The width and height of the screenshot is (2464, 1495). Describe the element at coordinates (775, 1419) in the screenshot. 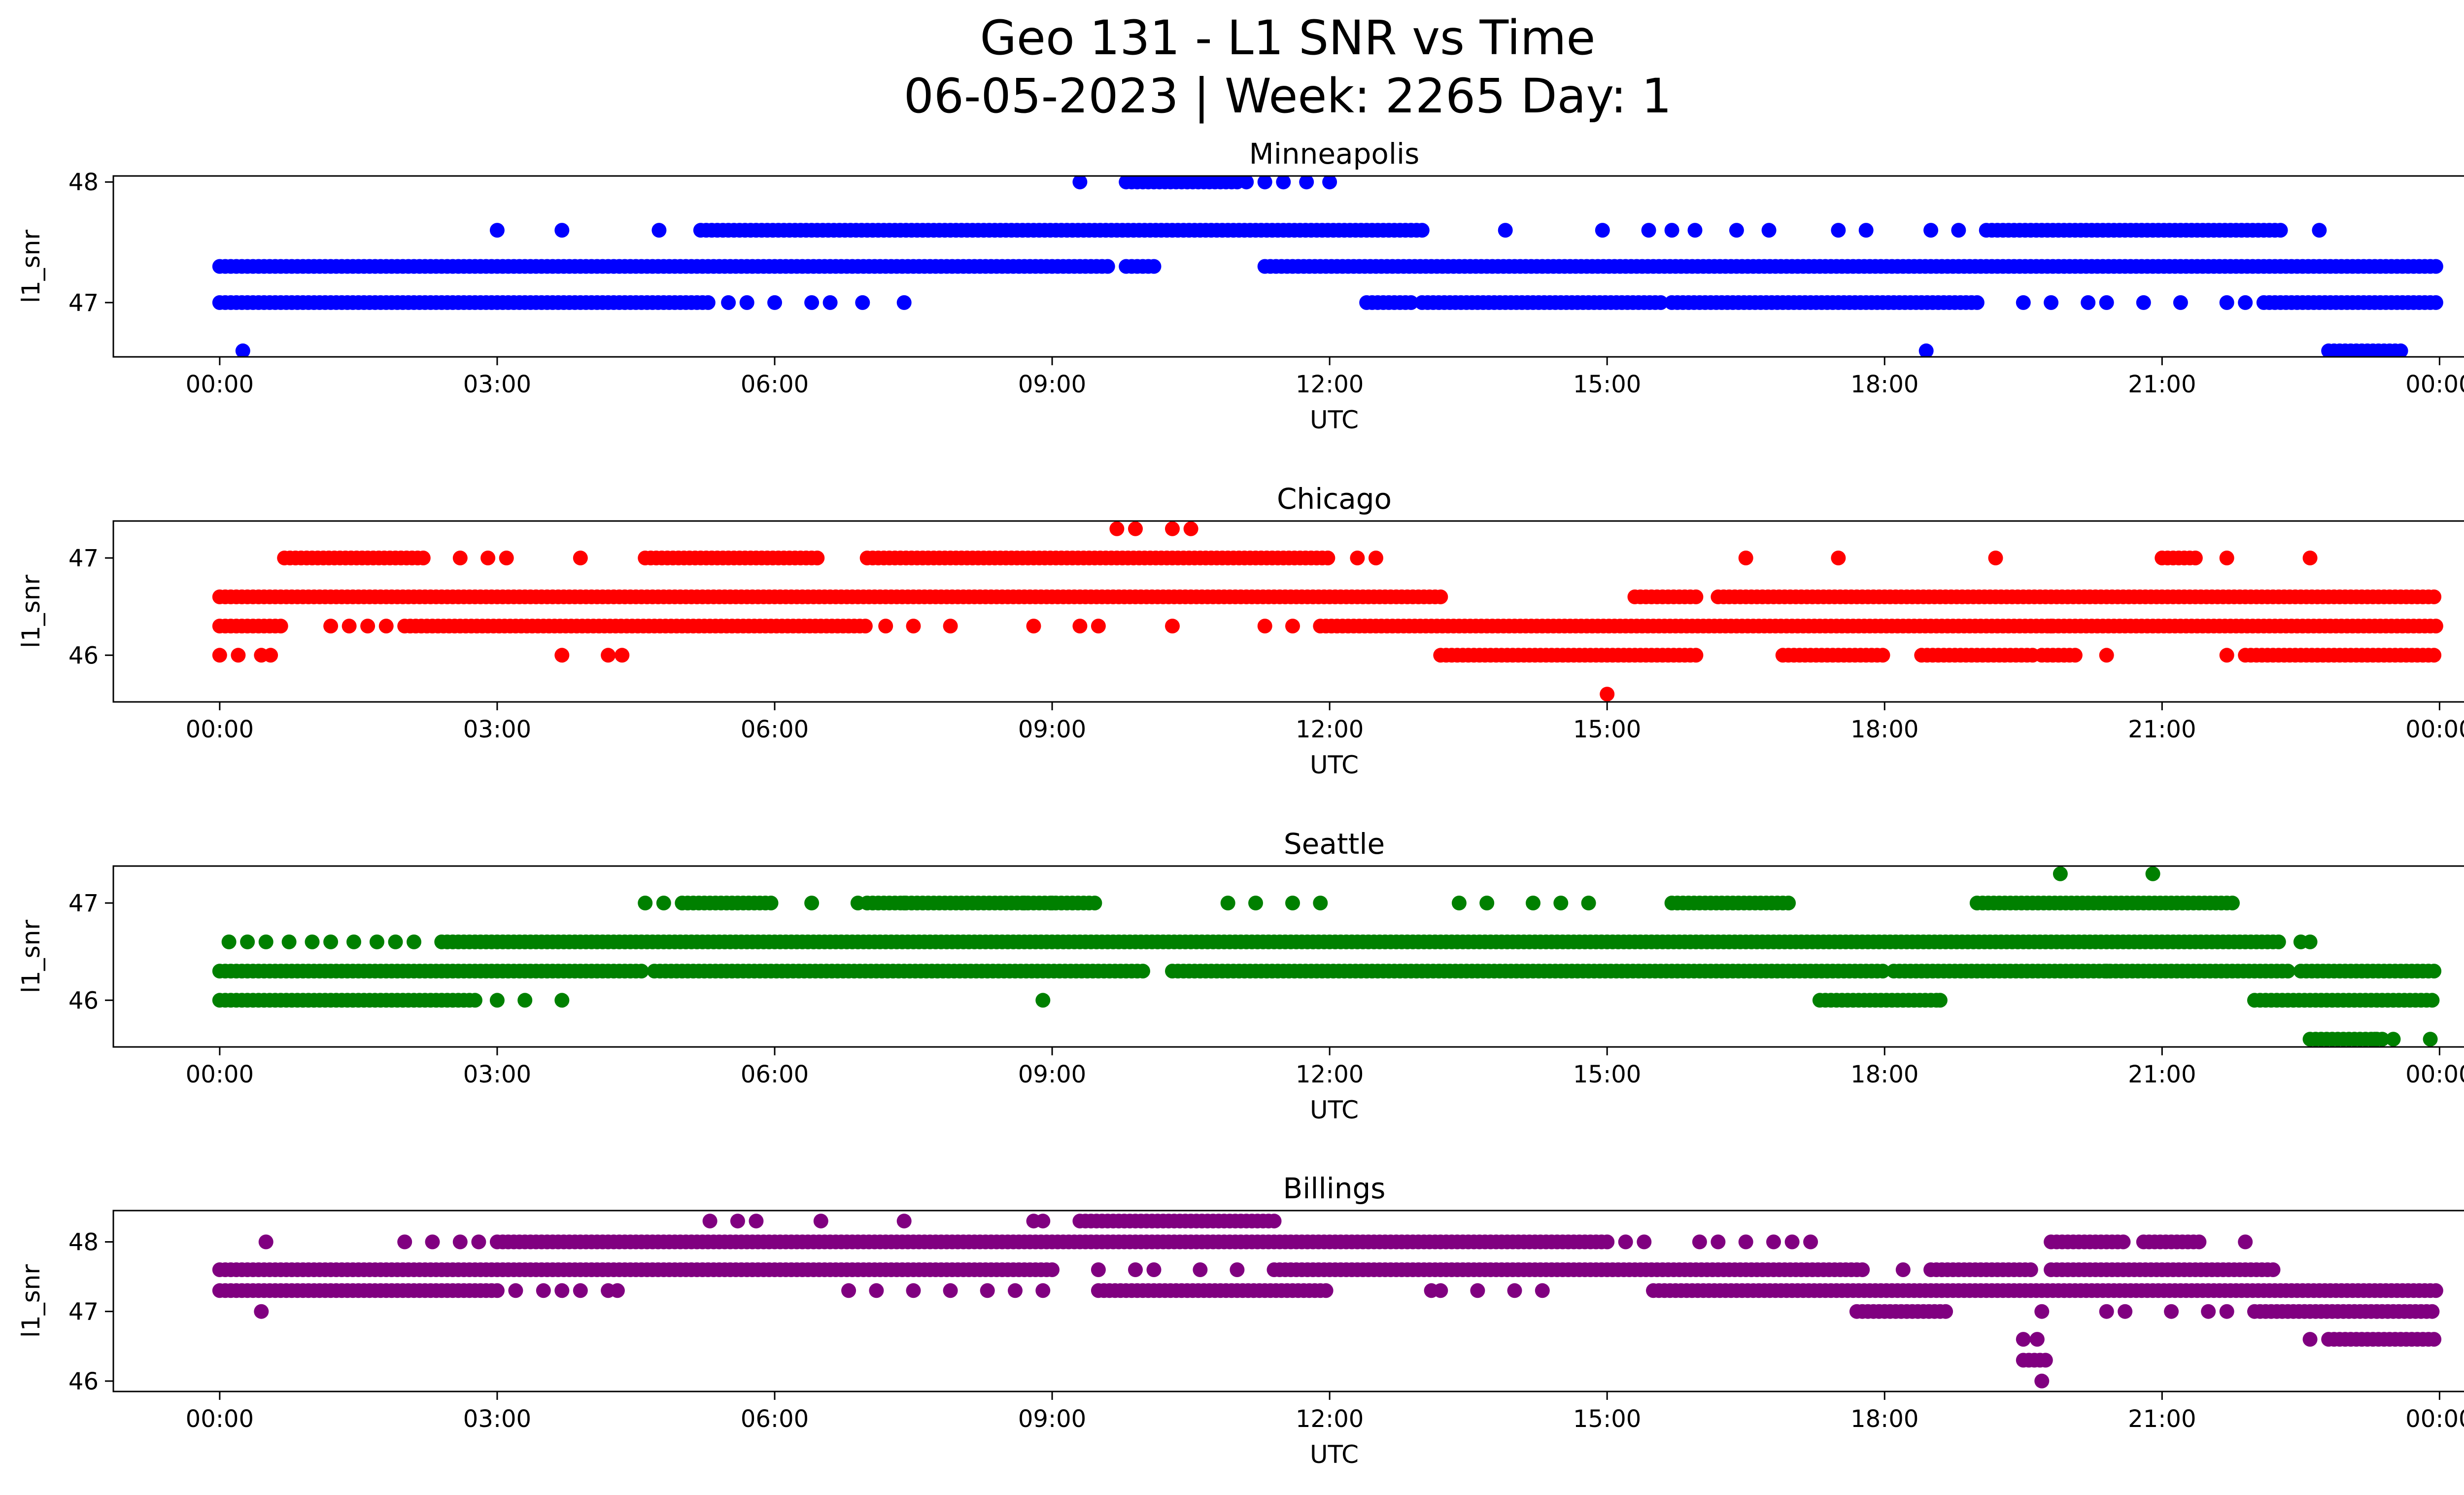

I see `x-tick-label: 06:00` at that location.